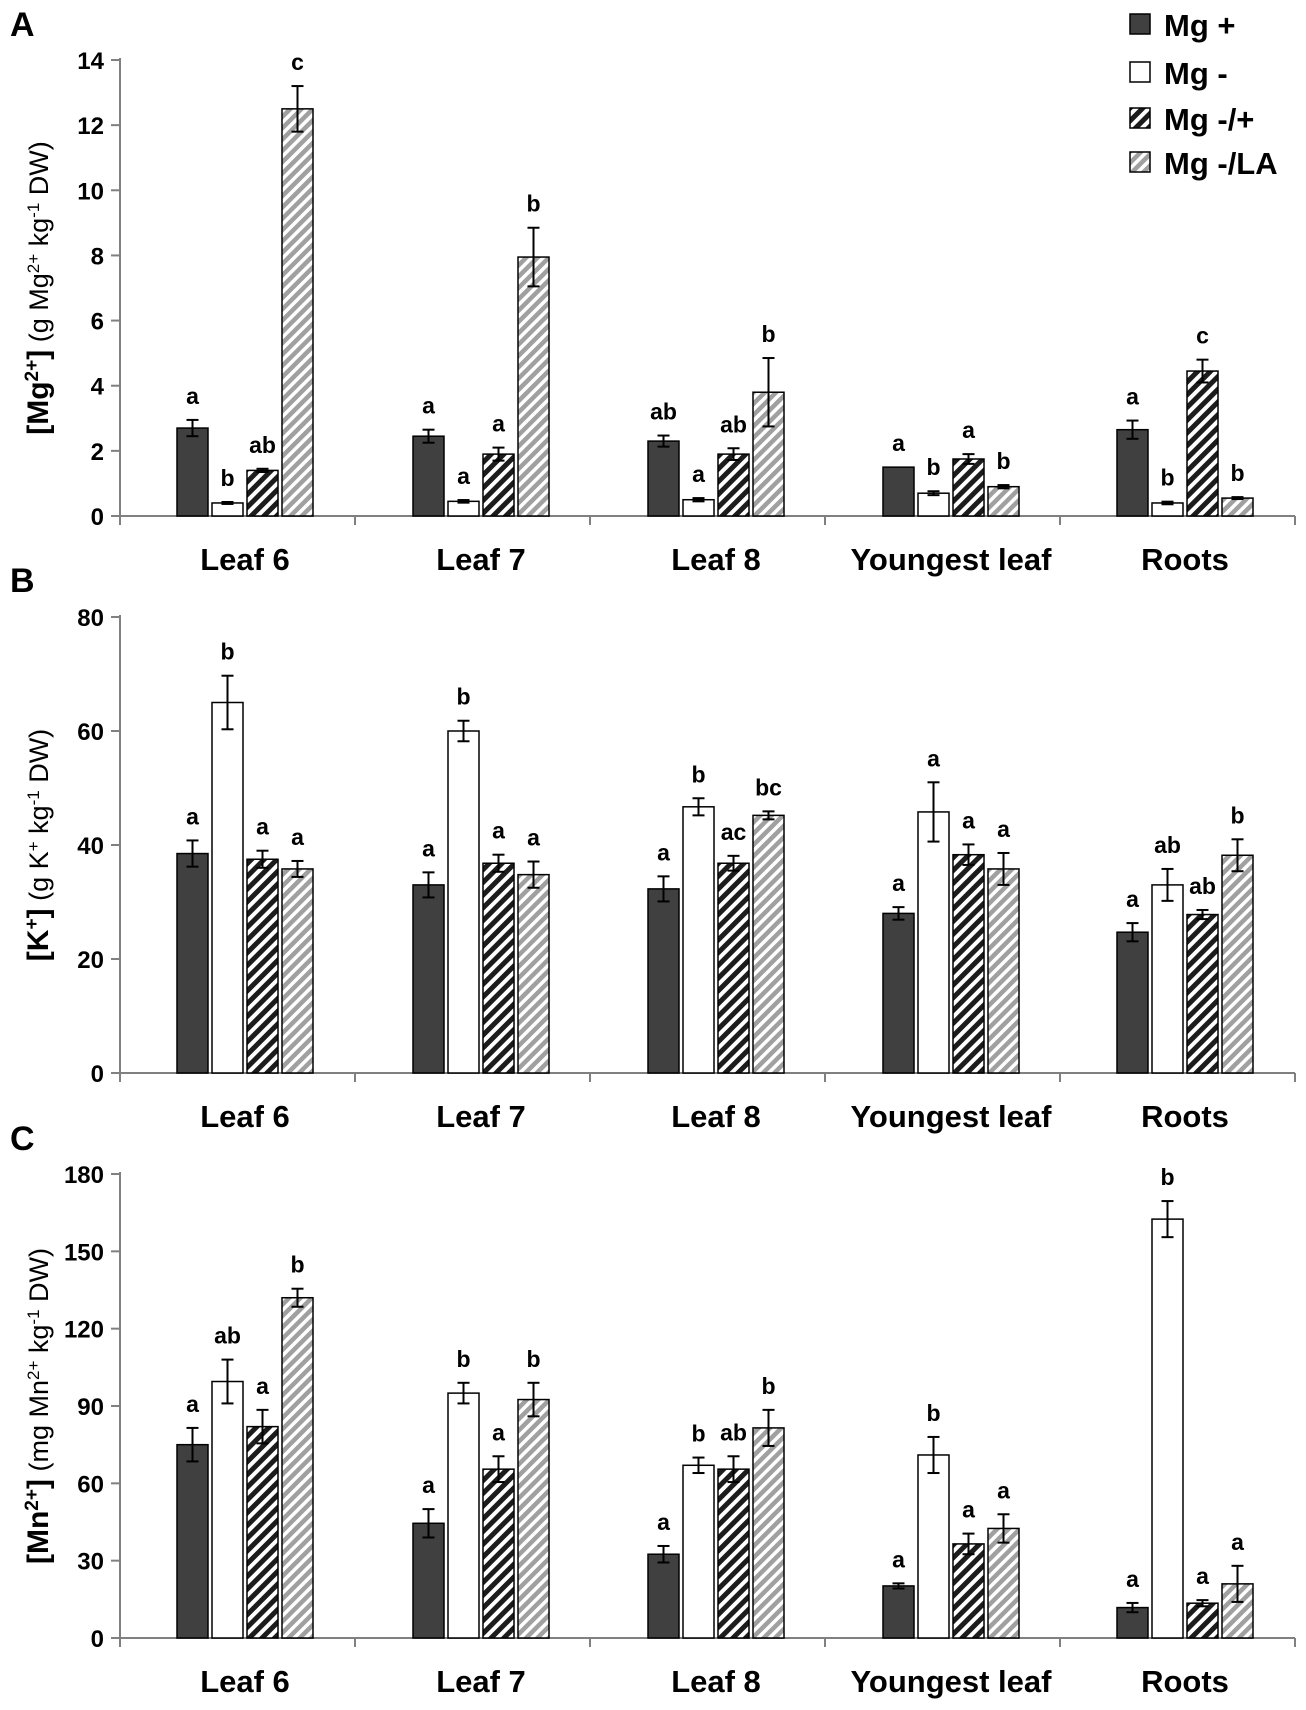 This screenshot has width=1306, height=1710. I want to click on legend-swatch-mg-la, so click(1140, 162).